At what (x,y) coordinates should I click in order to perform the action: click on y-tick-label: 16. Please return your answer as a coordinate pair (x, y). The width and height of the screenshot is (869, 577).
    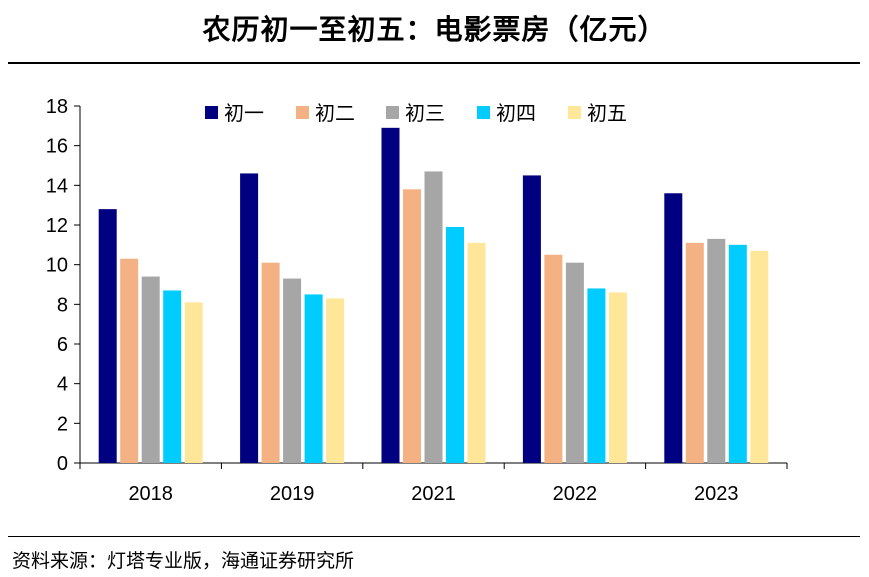
    Looking at the image, I should click on (57, 147).